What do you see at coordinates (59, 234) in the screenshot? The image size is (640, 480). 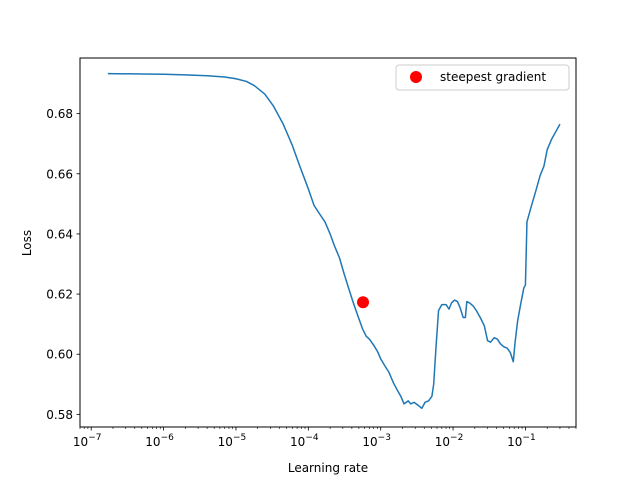 I see `y-tick-label: 0.64` at bounding box center [59, 234].